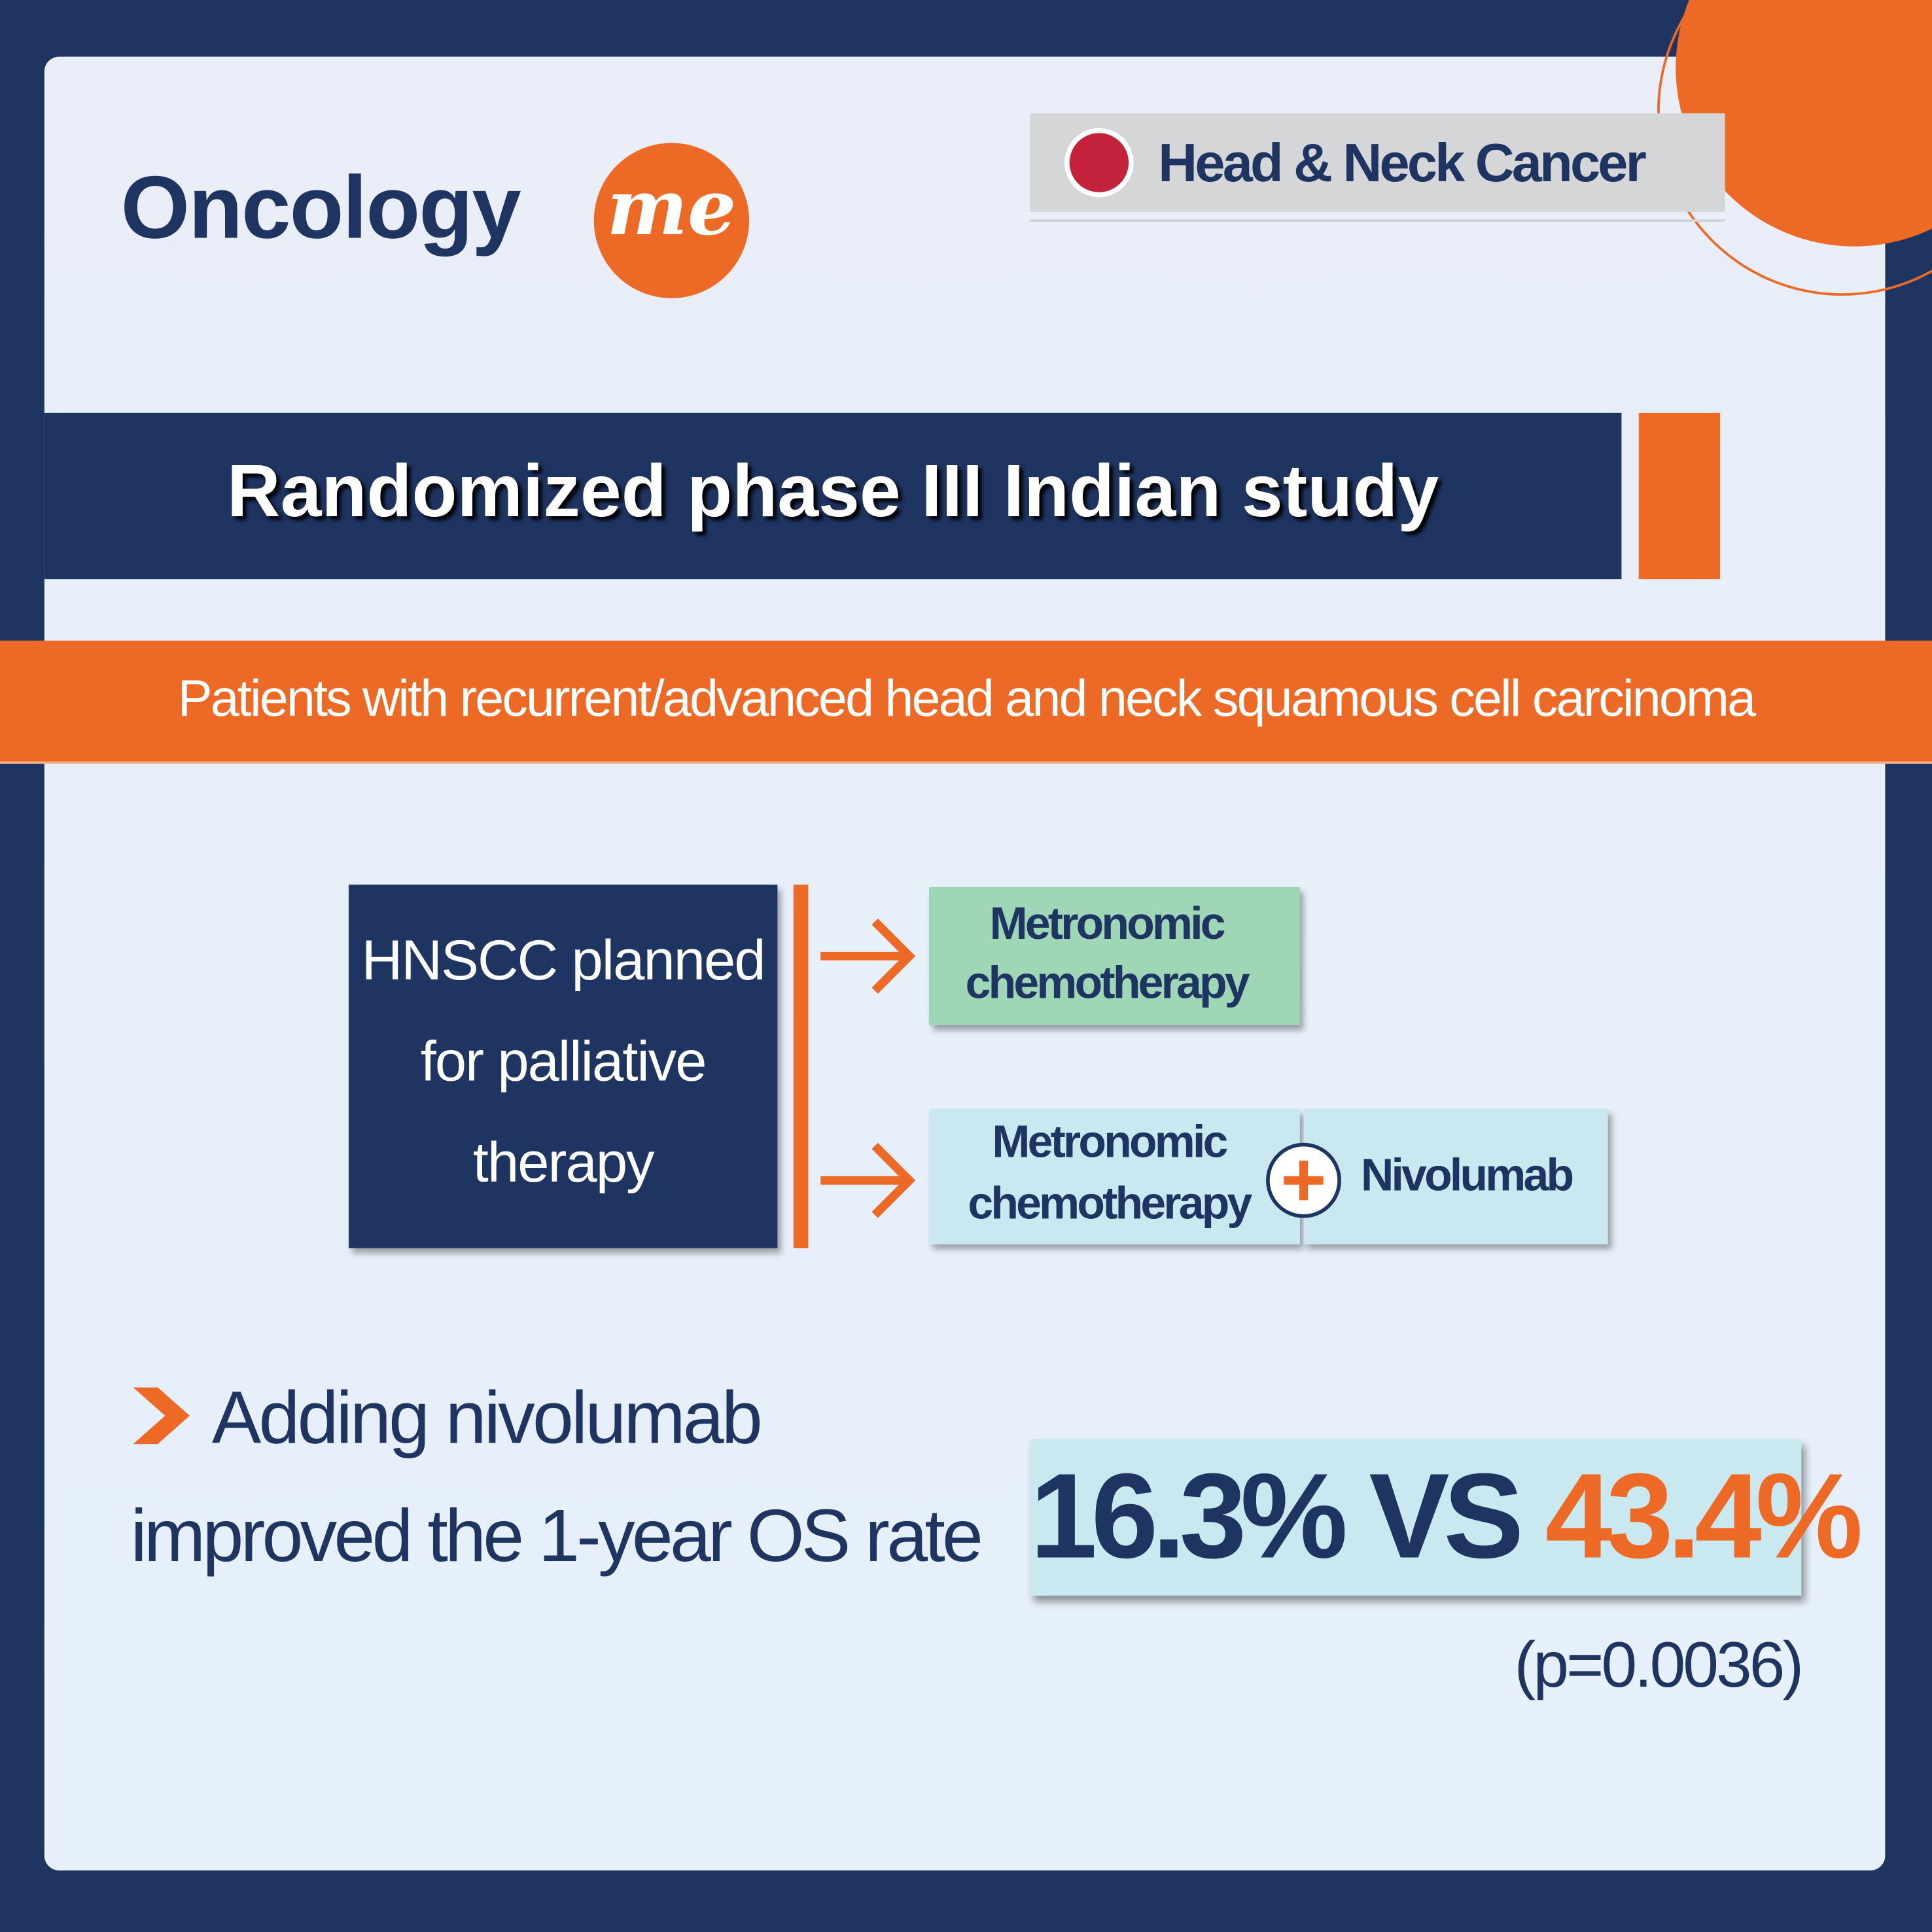 This screenshot has height=1932, width=1932. What do you see at coordinates (1099, 163) in the screenshot?
I see `tag-icon` at bounding box center [1099, 163].